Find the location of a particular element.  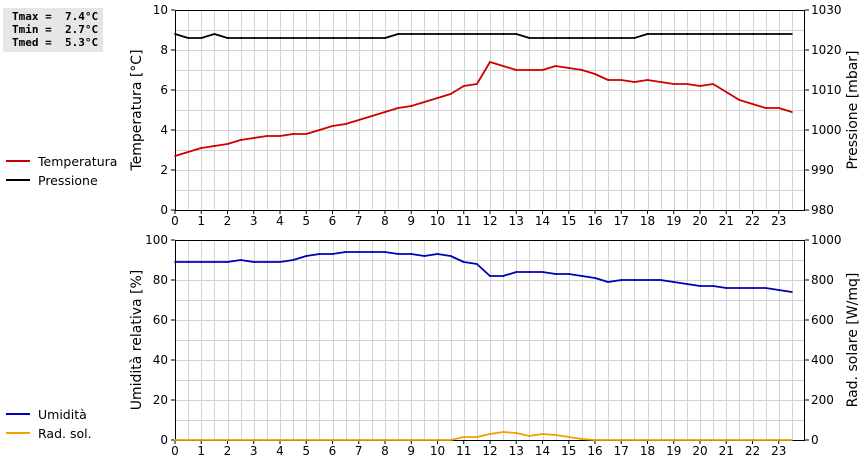

top-x-tick-label: 7 is located at coordinates (359, 221).